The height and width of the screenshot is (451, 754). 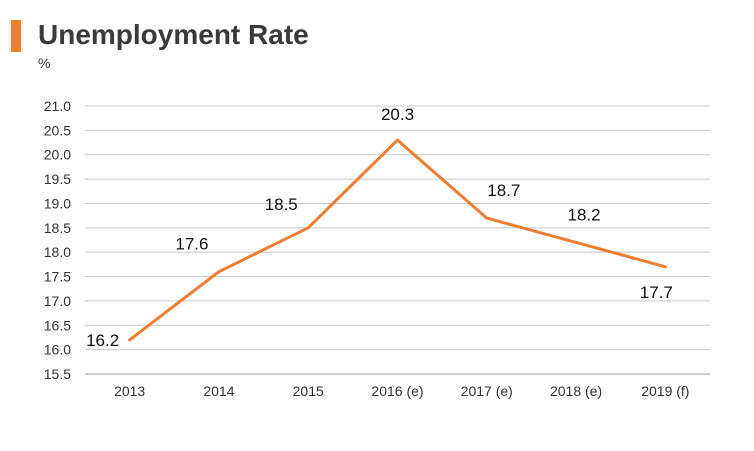 I want to click on y-tick-label: 15.5, so click(x=57, y=374).